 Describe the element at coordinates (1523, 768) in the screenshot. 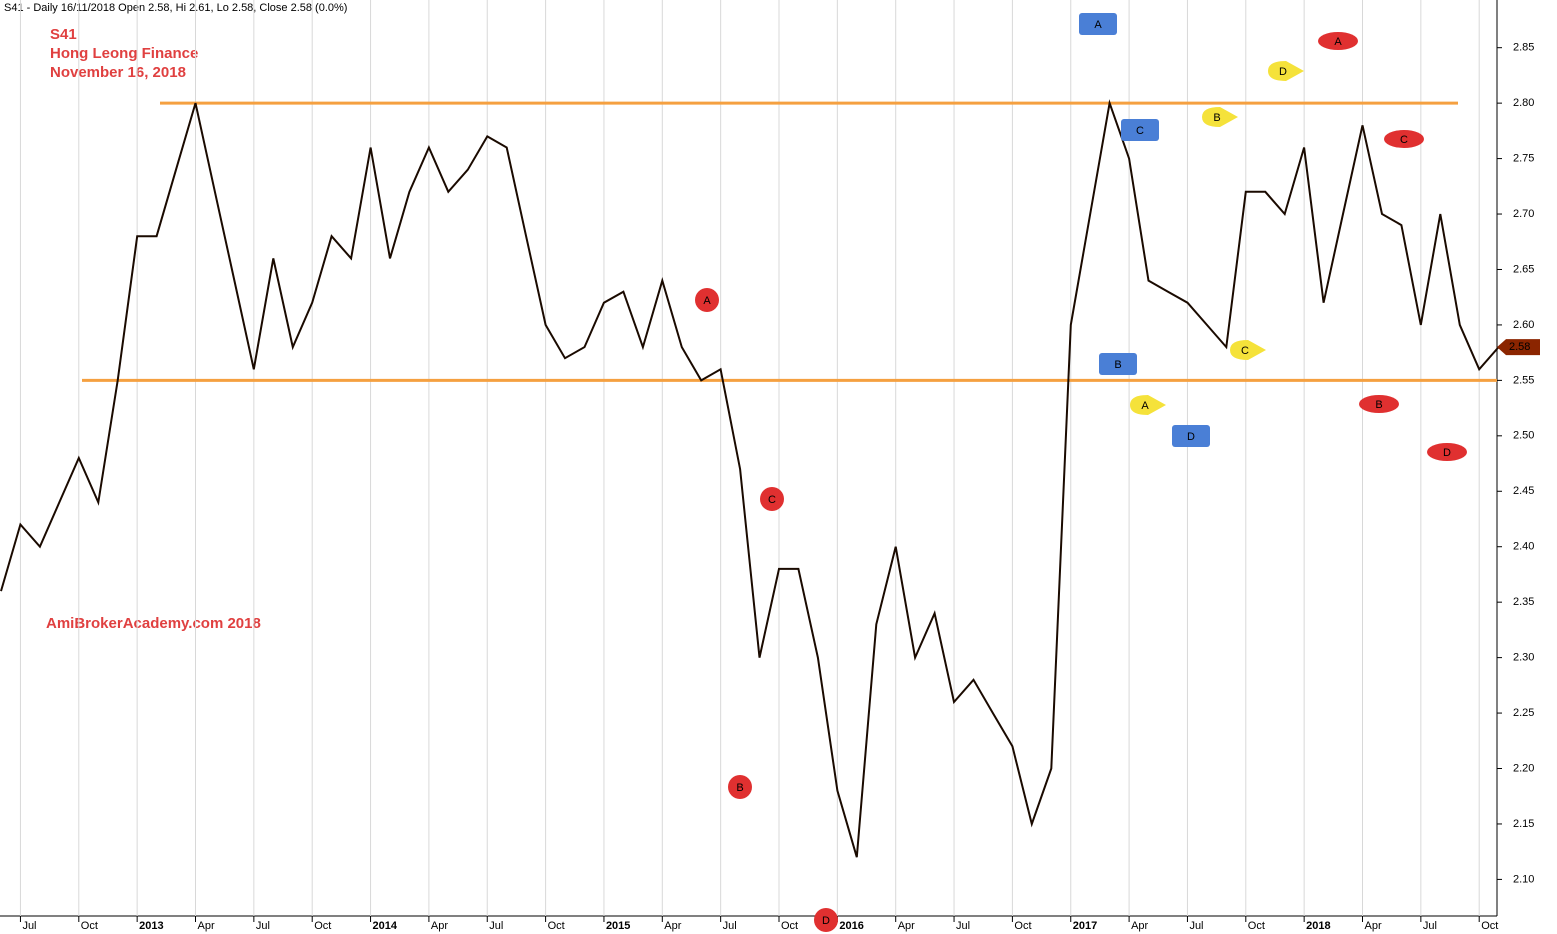

I see `y-tick-label: 2.20` at that location.